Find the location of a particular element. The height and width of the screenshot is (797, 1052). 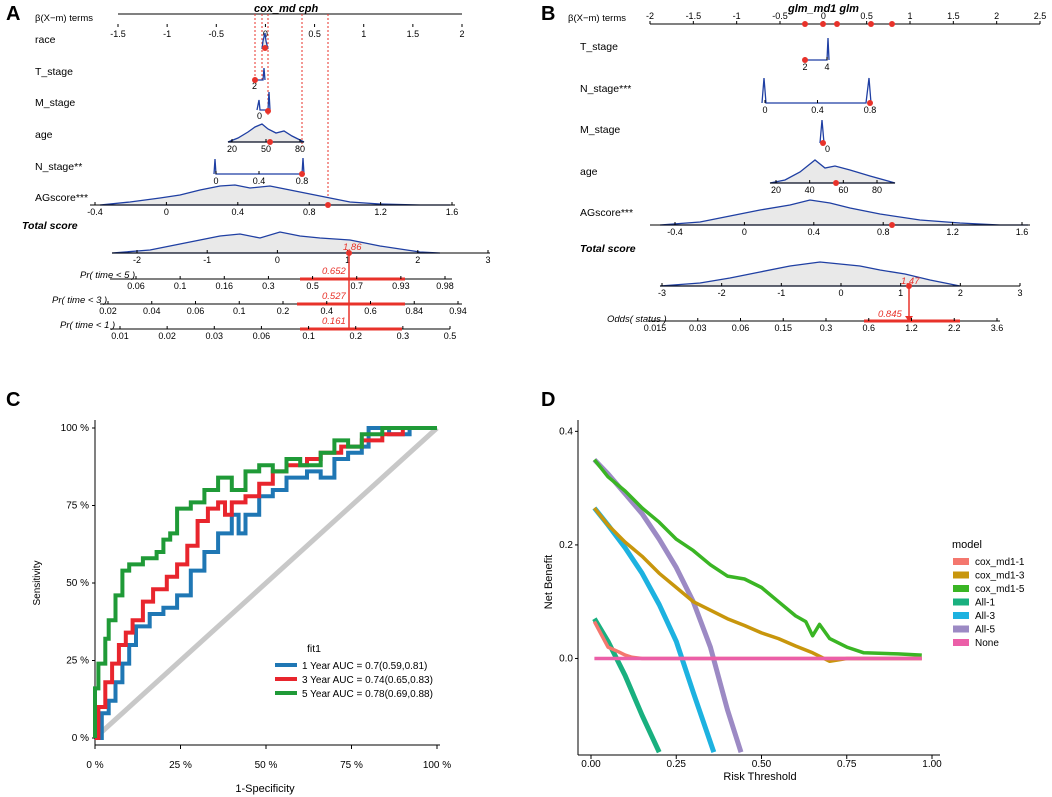

b-header-tick: 0 is located at coordinates (823, 16).